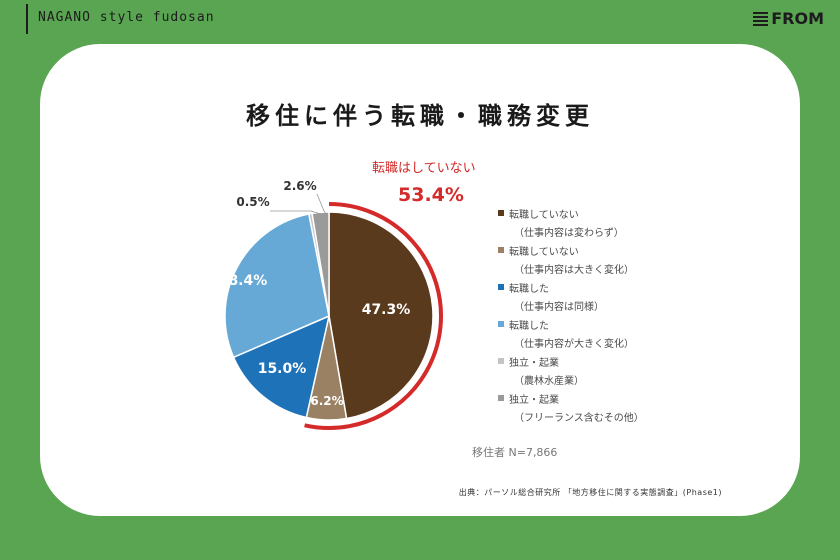 This screenshot has height=560, width=840. I want to click on highlight-arc, so click(373, 316).